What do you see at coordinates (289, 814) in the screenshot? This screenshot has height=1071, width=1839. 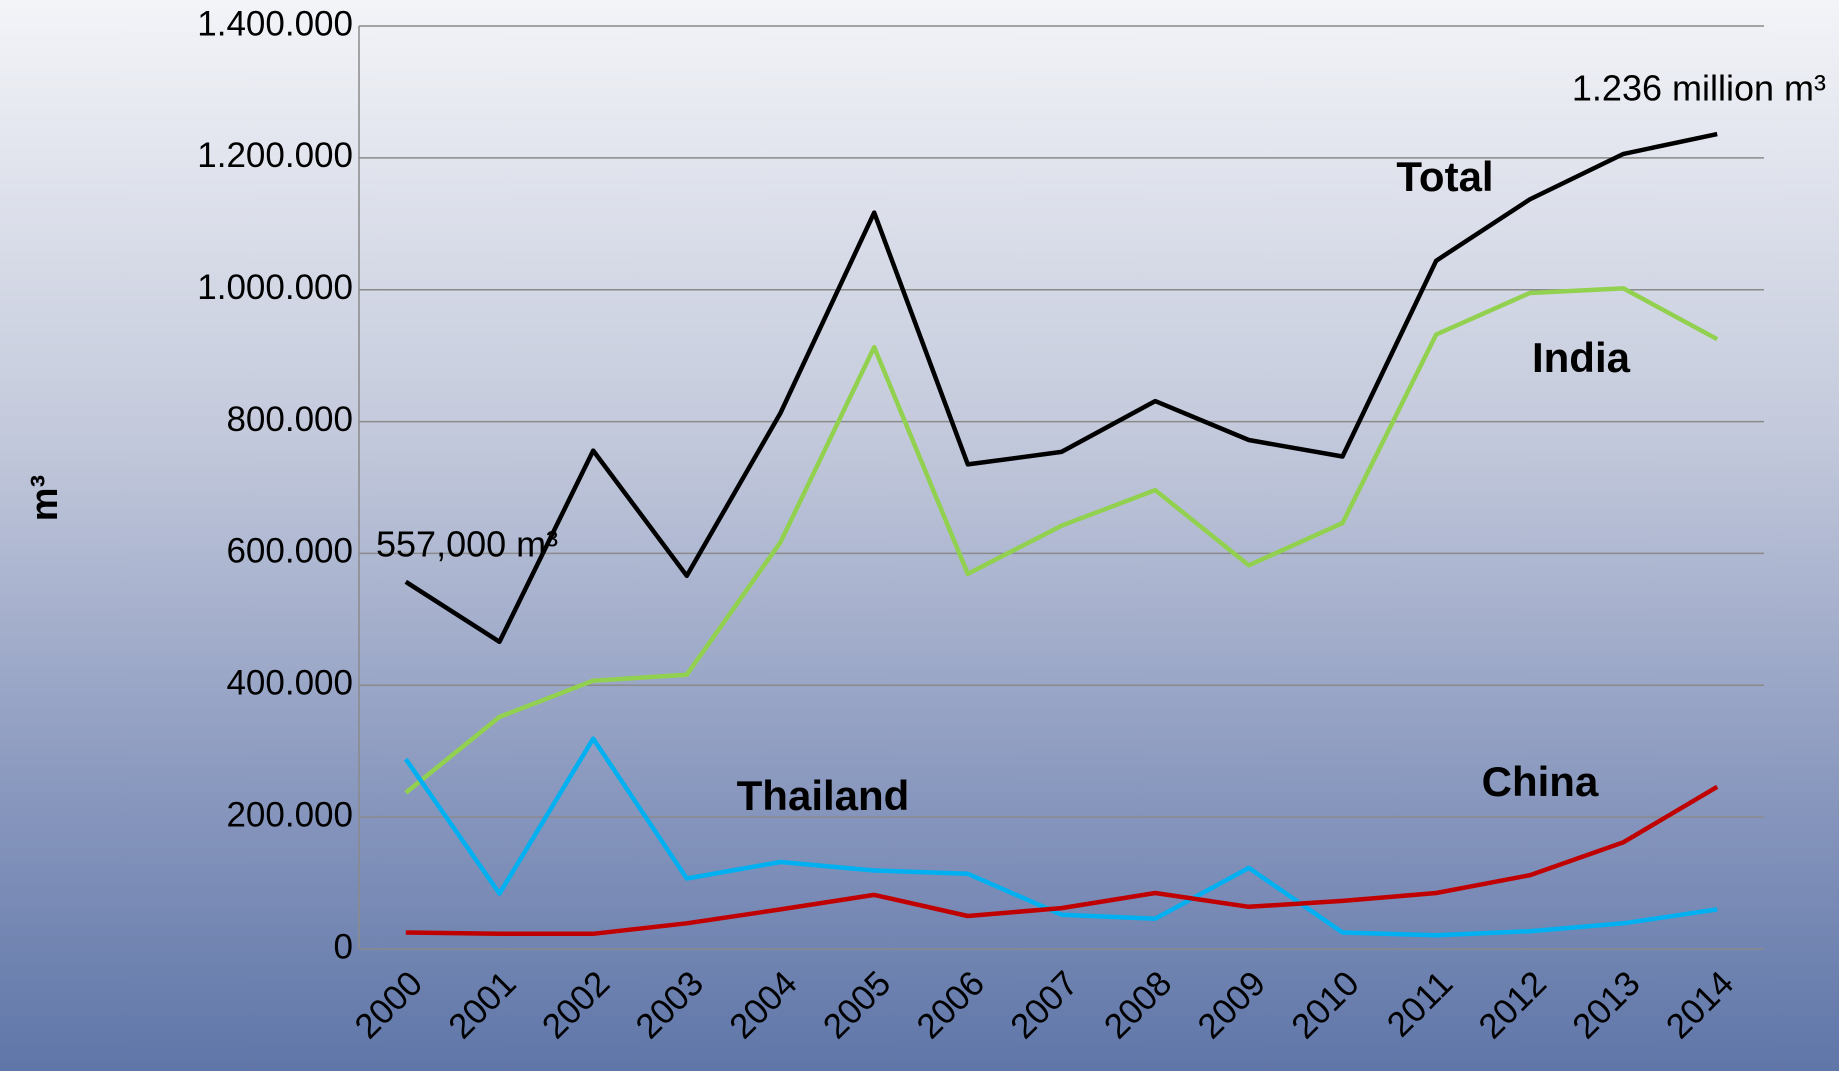 I see `y-tick-label: 200.000` at bounding box center [289, 814].